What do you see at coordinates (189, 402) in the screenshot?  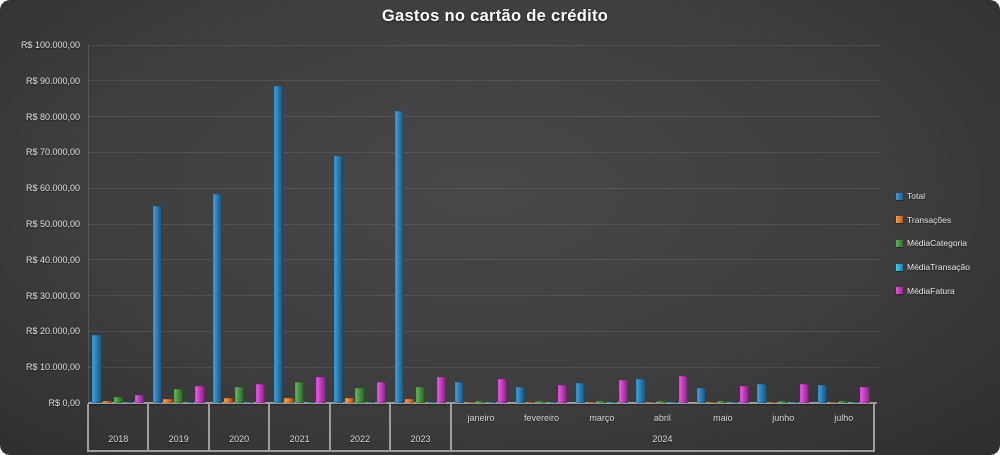 I see `bar-médiatransação-2019` at bounding box center [189, 402].